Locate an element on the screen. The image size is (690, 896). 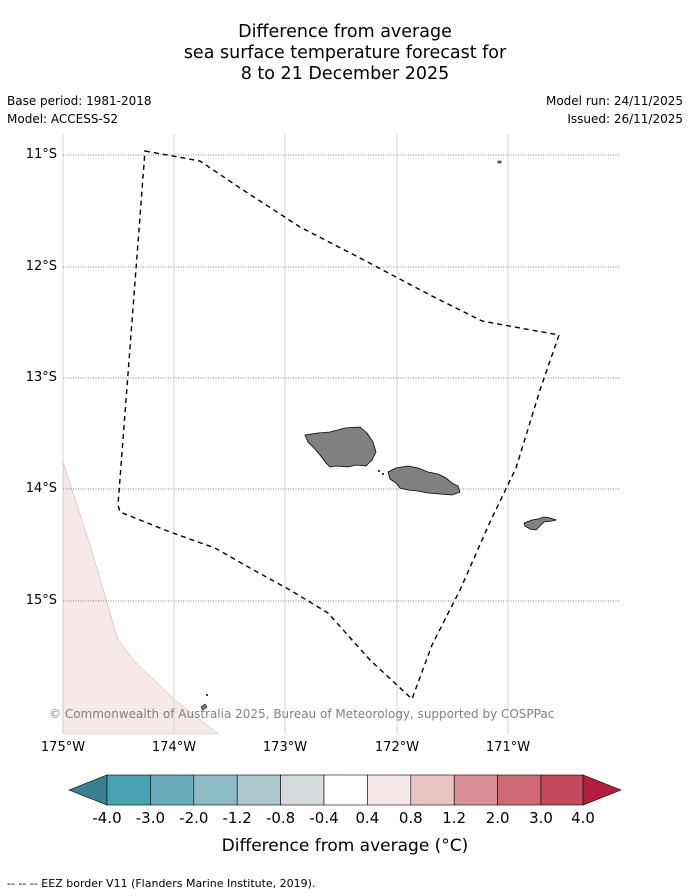
colorbar is located at coordinates (345, 790).